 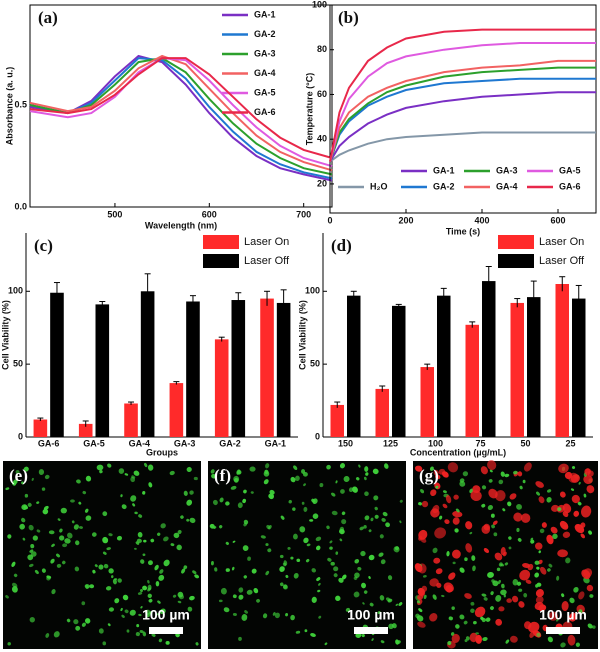 I want to click on image-label: (e), so click(x=18, y=475).